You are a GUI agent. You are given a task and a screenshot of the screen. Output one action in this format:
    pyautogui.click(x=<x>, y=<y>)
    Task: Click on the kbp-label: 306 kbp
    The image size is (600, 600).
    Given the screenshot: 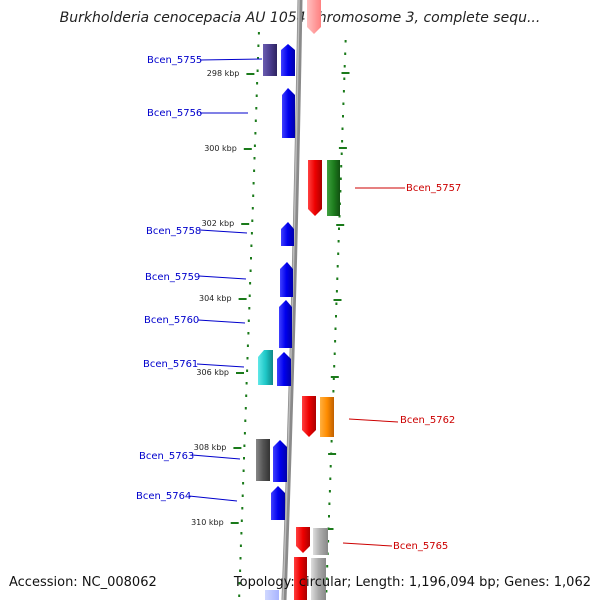 What is the action you would take?
    pyautogui.click(x=212, y=372)
    